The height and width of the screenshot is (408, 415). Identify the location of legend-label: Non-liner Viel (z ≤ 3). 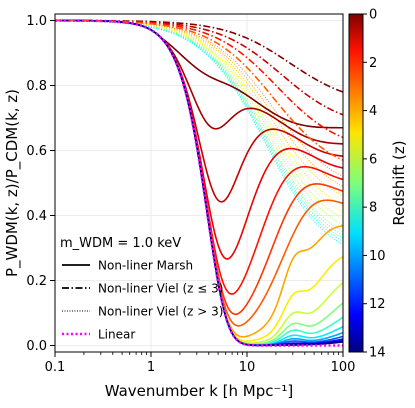
(160, 289).